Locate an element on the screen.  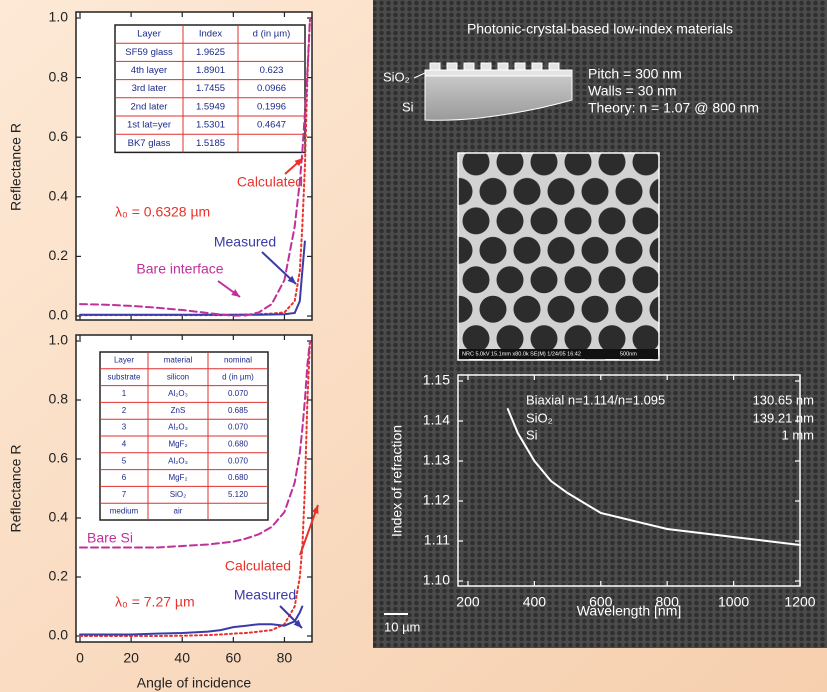
table-cell: 2nd later is located at coordinates (149, 106).